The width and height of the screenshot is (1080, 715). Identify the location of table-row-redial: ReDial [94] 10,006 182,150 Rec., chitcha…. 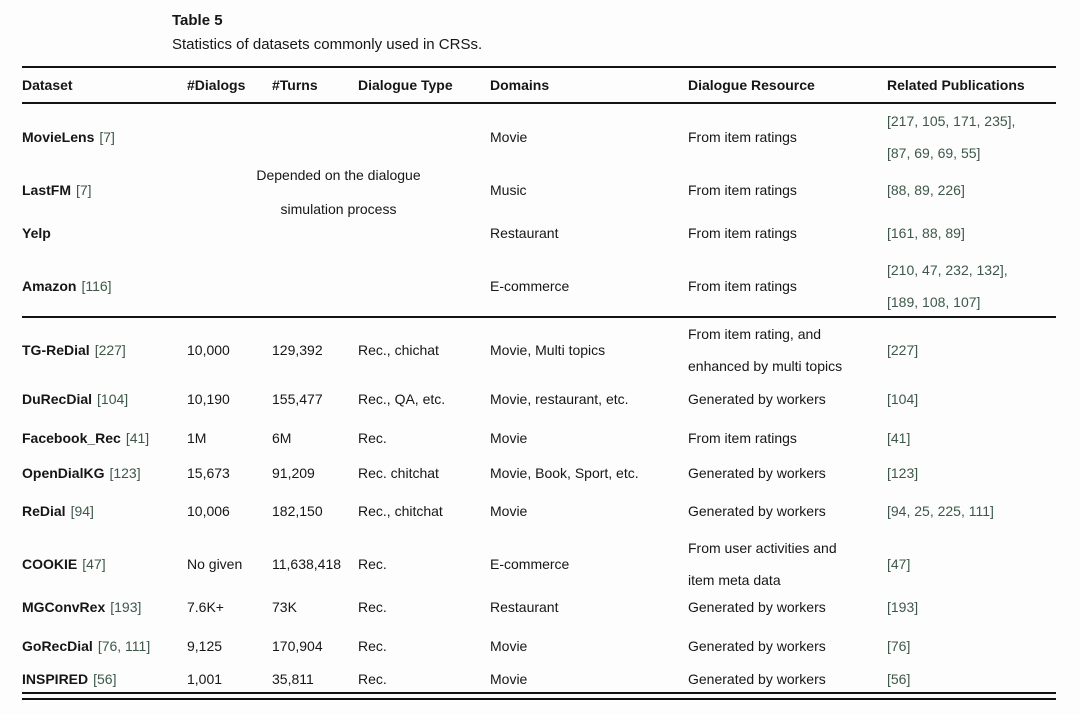
(539, 511).